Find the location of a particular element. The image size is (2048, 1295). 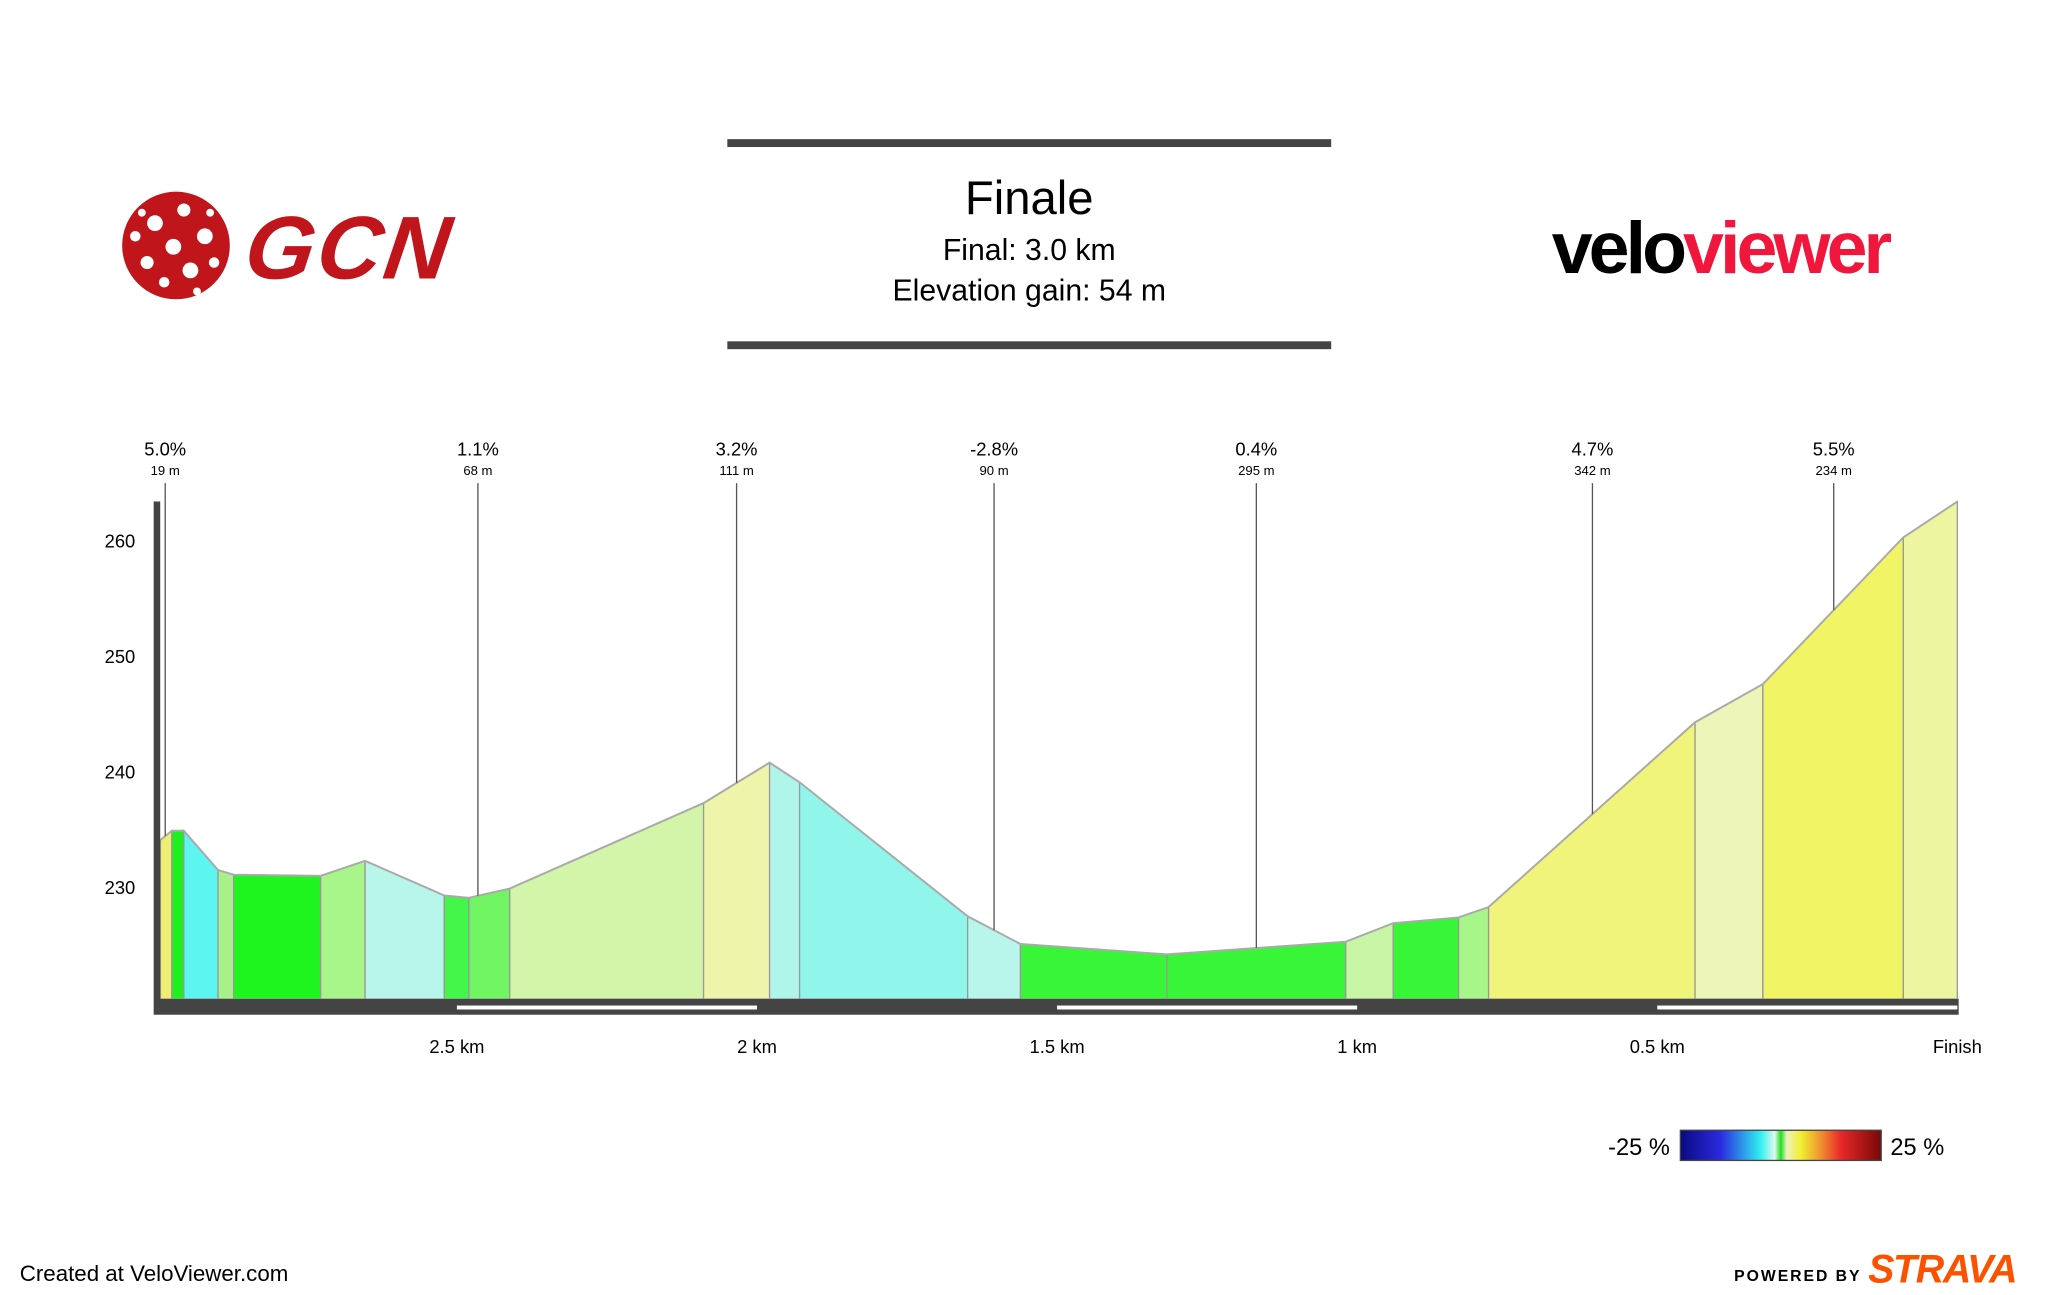

annotation-gradient: 5.0% is located at coordinates (165, 449).